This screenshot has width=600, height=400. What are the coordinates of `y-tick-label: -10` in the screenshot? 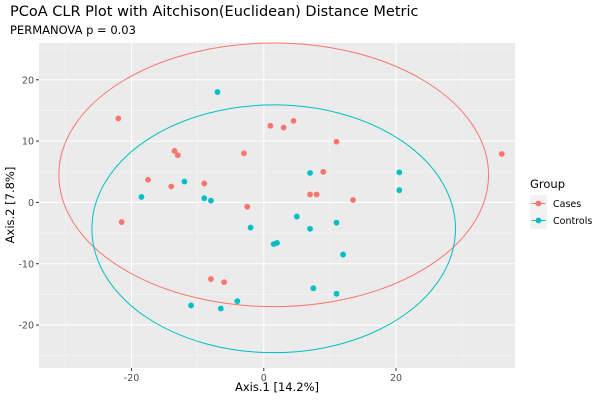 It's located at (26, 264).